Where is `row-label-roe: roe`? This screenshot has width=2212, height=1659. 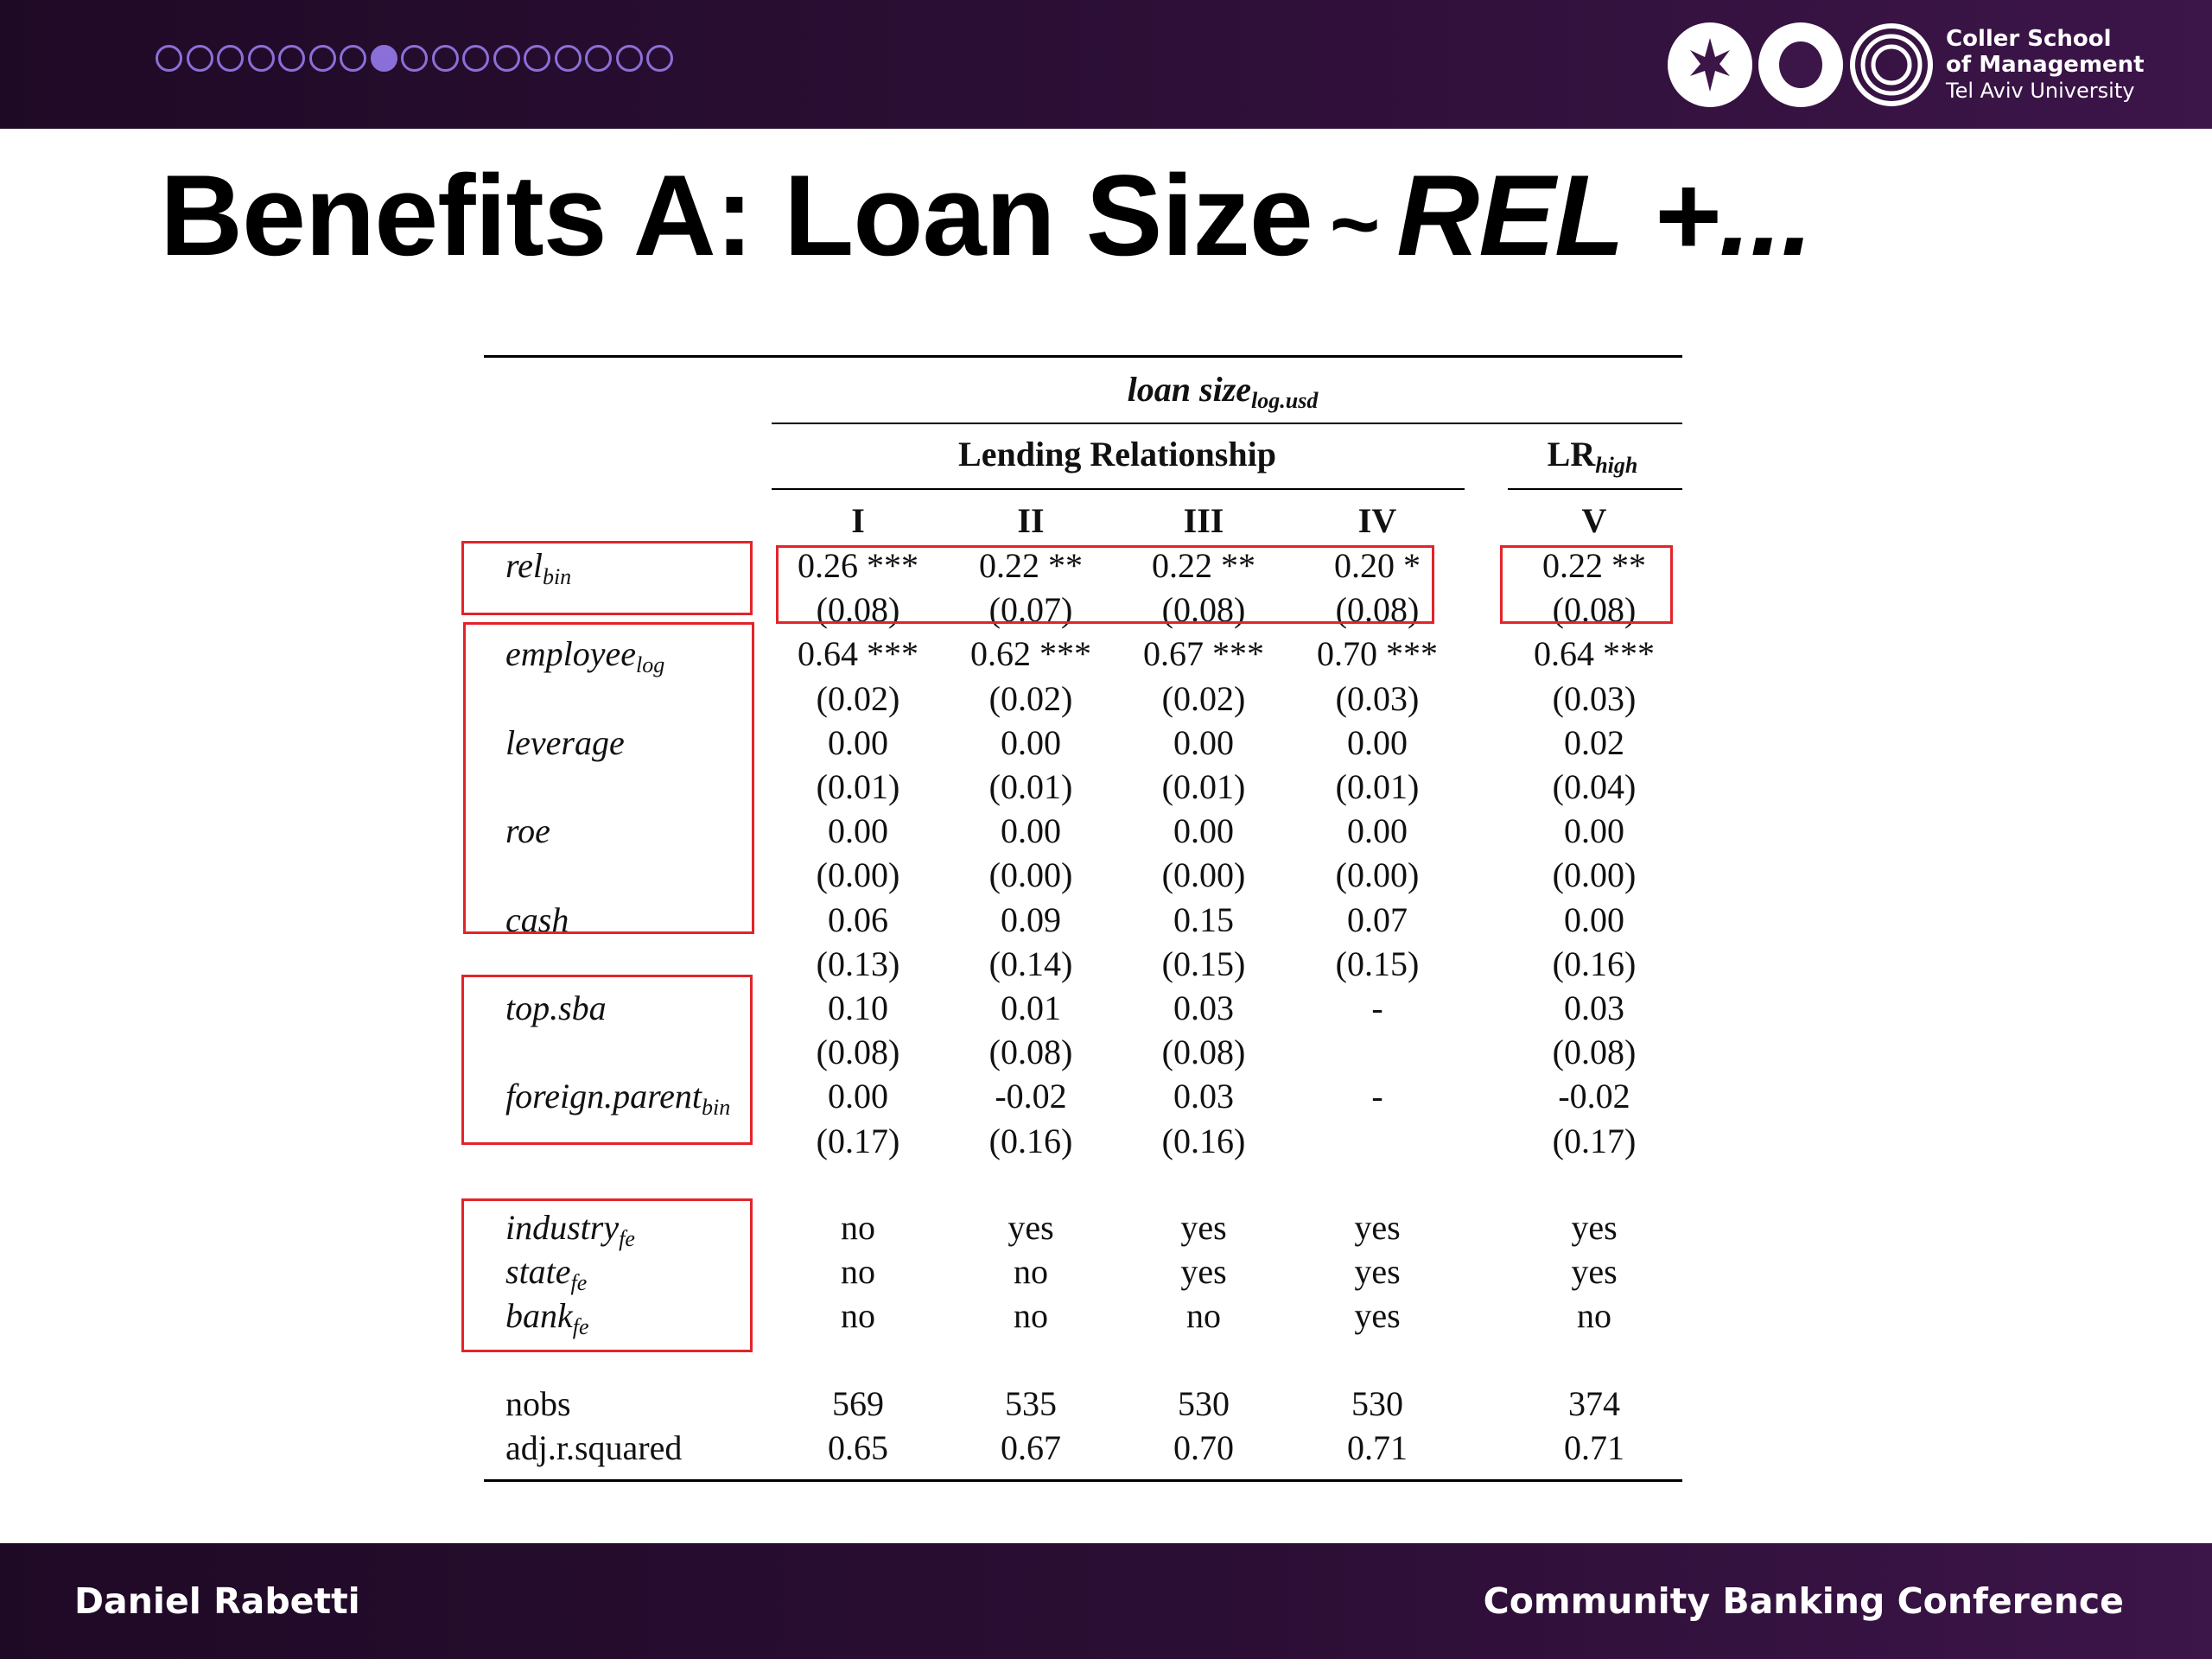
row-label-roe: roe is located at coordinates (527, 831).